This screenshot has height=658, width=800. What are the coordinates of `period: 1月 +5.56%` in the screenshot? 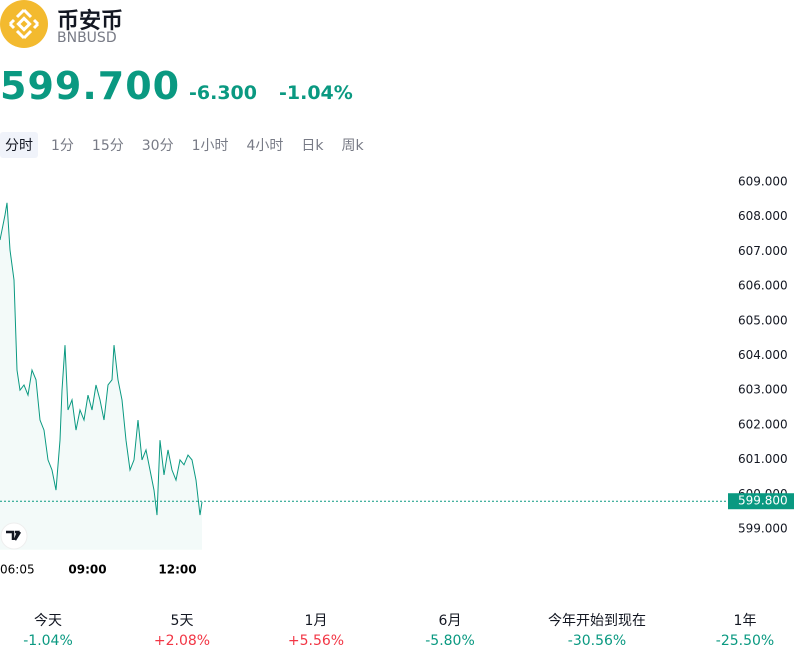 It's located at (316, 629).